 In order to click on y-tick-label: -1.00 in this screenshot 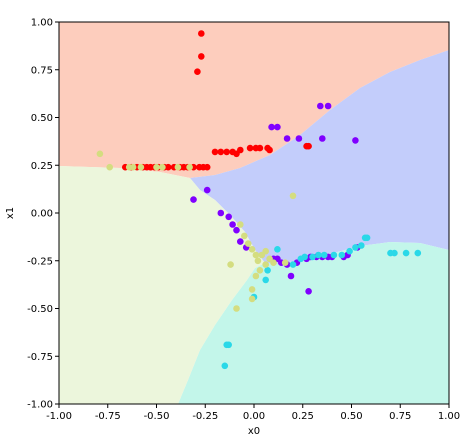, I will do `click(40, 405)`.